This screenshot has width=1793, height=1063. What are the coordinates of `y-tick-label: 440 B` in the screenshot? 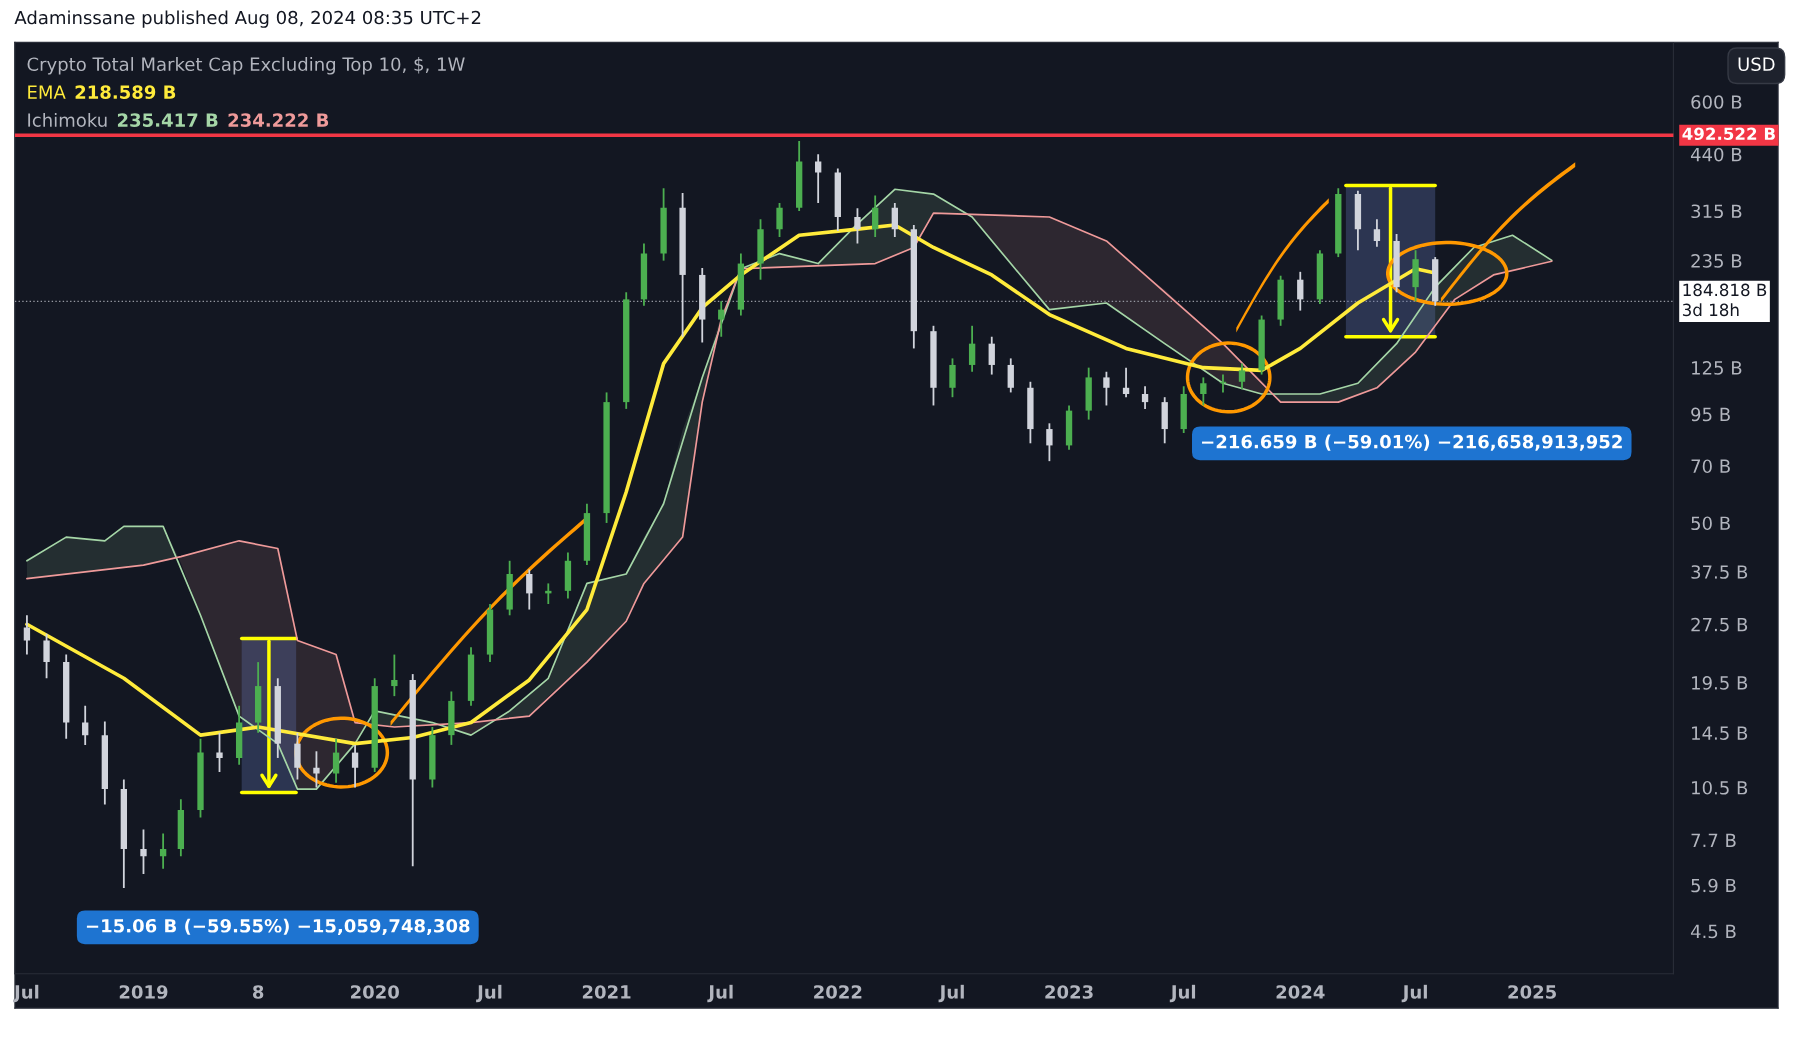 It's located at (1716, 154).